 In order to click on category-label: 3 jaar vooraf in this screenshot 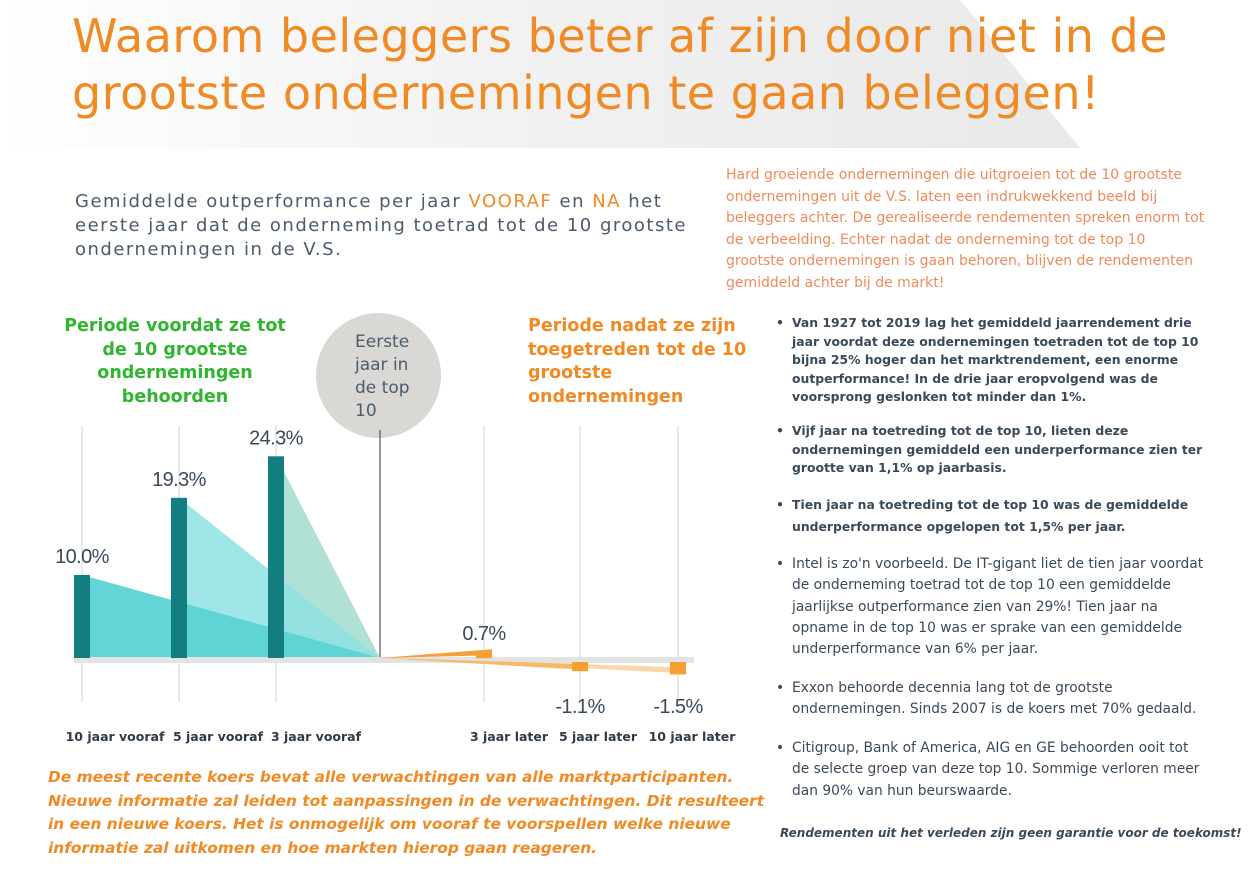, I will do `click(316, 736)`.